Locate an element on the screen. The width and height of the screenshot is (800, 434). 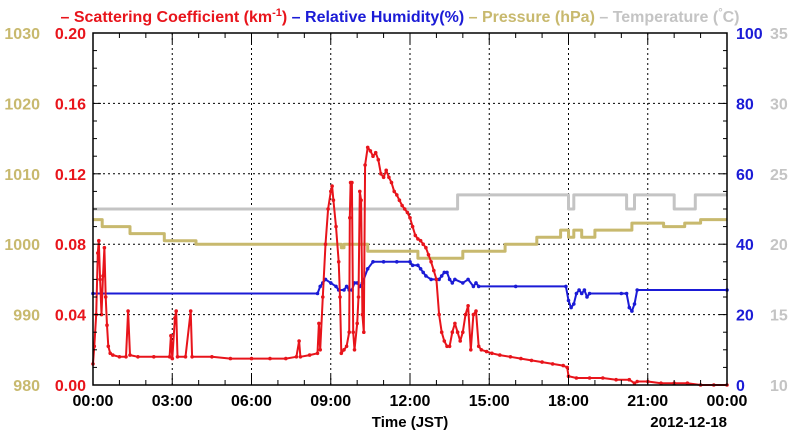
tick-label-scattering: 0.08 is located at coordinates (70, 245).